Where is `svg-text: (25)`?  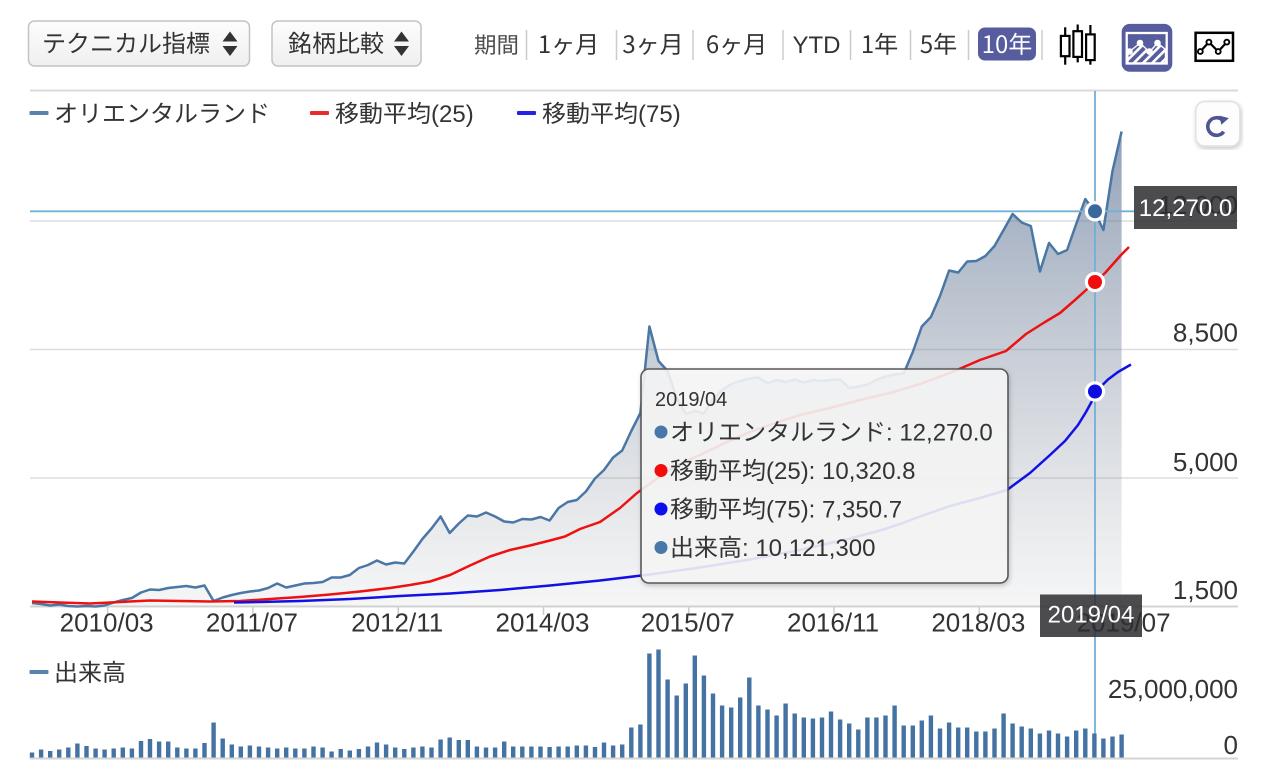 svg-text: (25) is located at coordinates (452, 114).